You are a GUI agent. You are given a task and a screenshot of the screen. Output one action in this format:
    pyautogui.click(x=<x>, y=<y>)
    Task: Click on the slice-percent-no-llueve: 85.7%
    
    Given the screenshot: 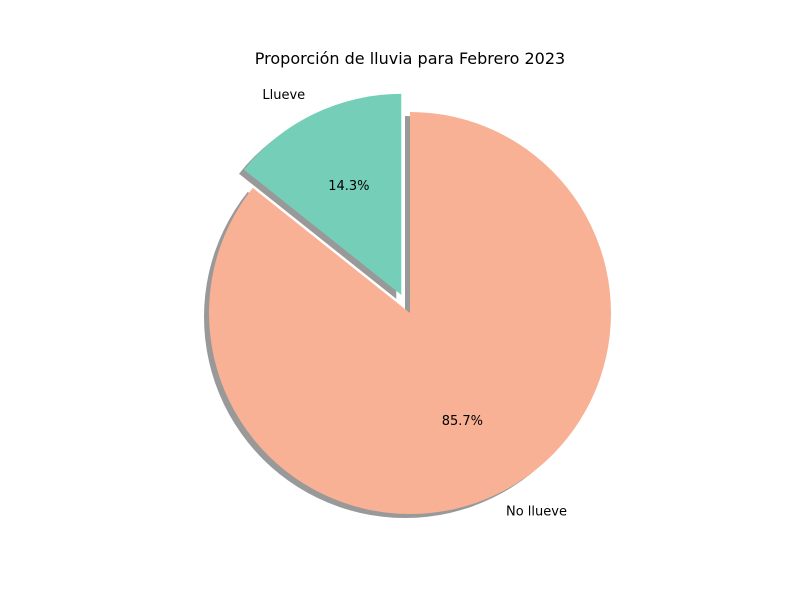 What is the action you would take?
    pyautogui.click(x=462, y=421)
    